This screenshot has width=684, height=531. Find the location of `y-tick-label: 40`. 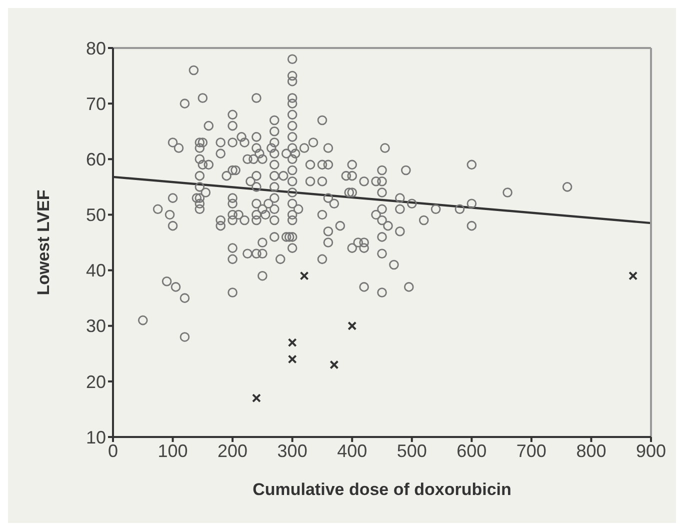

y-tick-label: 40 is located at coordinates (96, 270).